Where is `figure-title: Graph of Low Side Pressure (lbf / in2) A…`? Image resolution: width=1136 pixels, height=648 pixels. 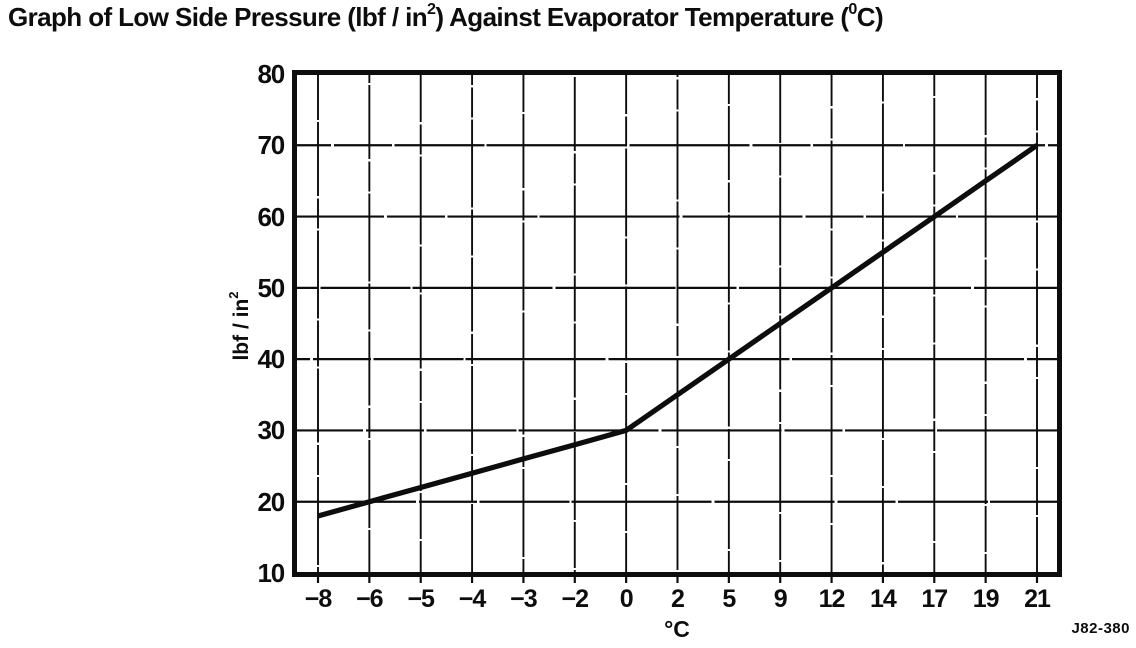
figure-title: Graph of Low Side Pressure (lbf / in2) A… is located at coordinates (446, 16).